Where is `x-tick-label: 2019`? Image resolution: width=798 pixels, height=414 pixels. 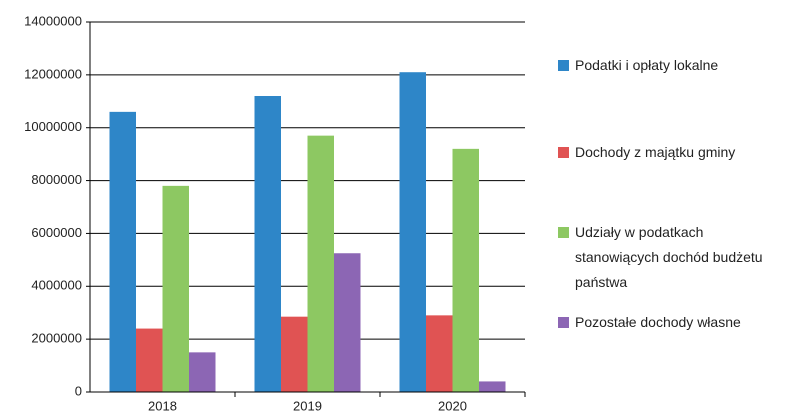
x-tick-label: 2019 is located at coordinates (307, 405).